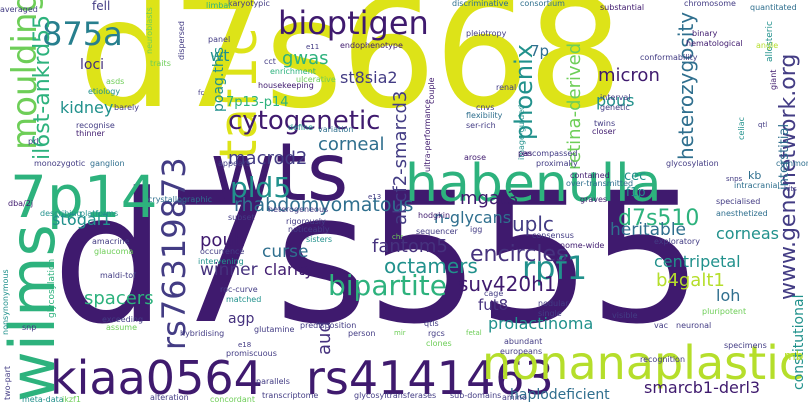 The image size is (808, 404). Describe the element at coordinates (493, 305) in the screenshot. I see `word-fut8: fut8` at that location.